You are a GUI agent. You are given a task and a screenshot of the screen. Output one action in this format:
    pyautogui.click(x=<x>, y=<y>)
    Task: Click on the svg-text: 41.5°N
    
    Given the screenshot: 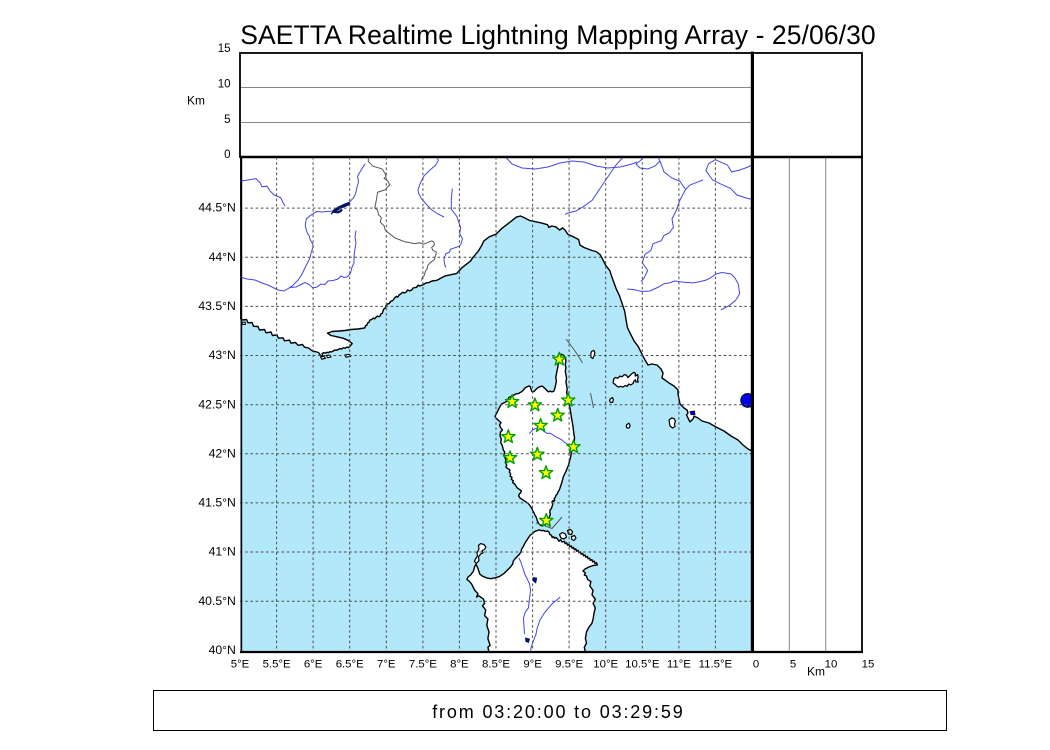 What is the action you would take?
    pyautogui.click(x=216, y=503)
    